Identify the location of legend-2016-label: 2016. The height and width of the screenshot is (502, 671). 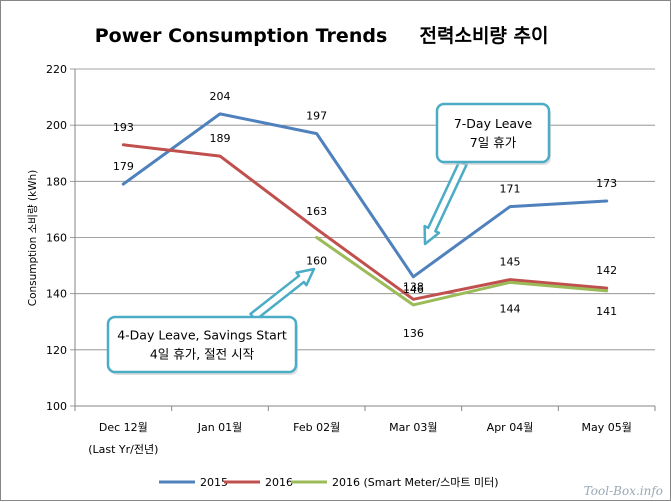
(279, 482).